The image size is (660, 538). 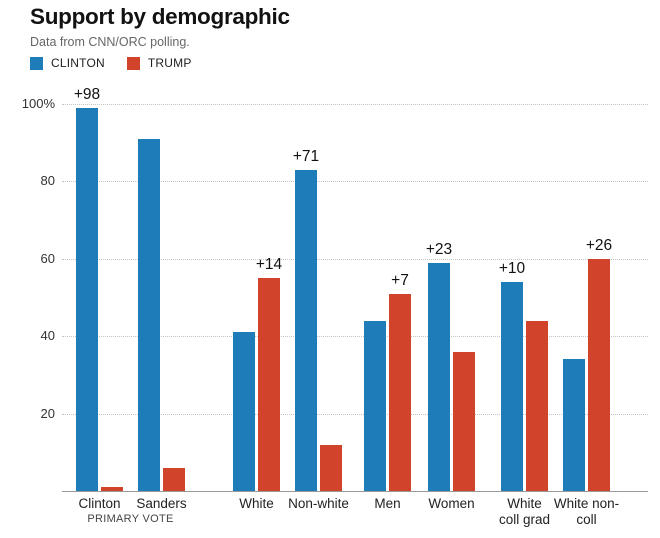 What do you see at coordinates (244, 411) in the screenshot?
I see `bar-clinton-white` at bounding box center [244, 411].